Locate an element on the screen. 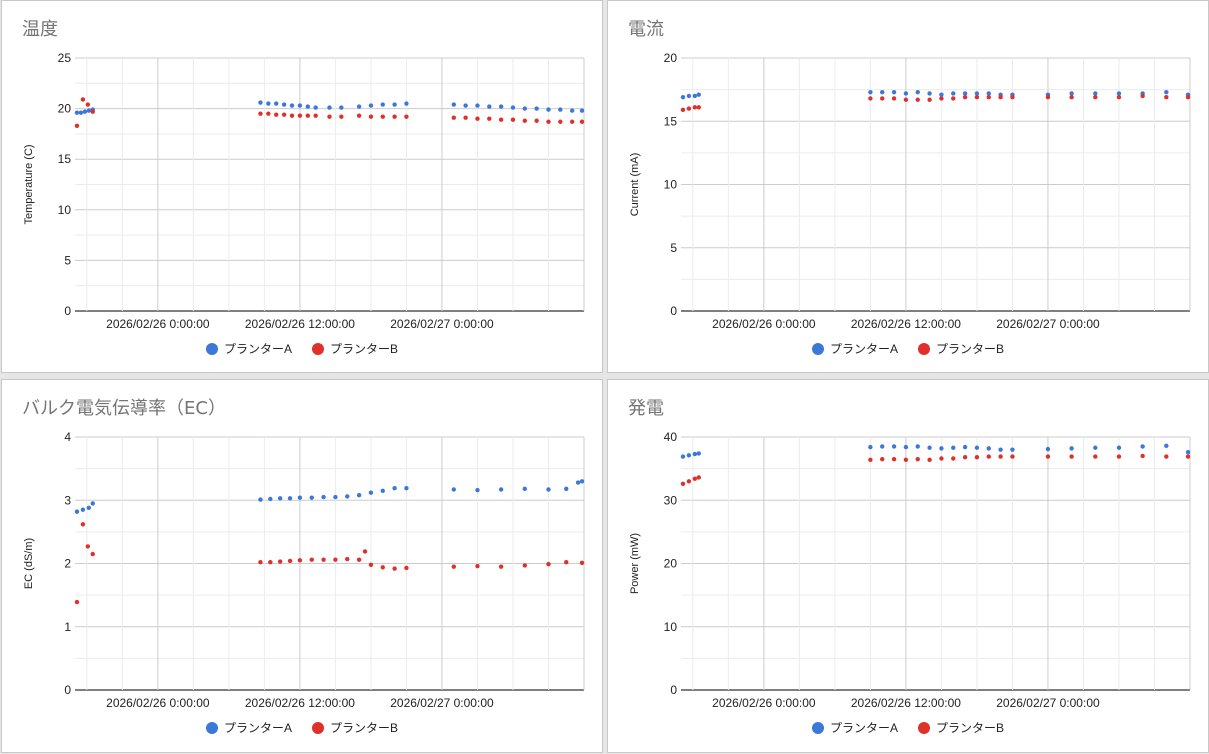  y-tick-label: 0 is located at coordinates (67, 690).